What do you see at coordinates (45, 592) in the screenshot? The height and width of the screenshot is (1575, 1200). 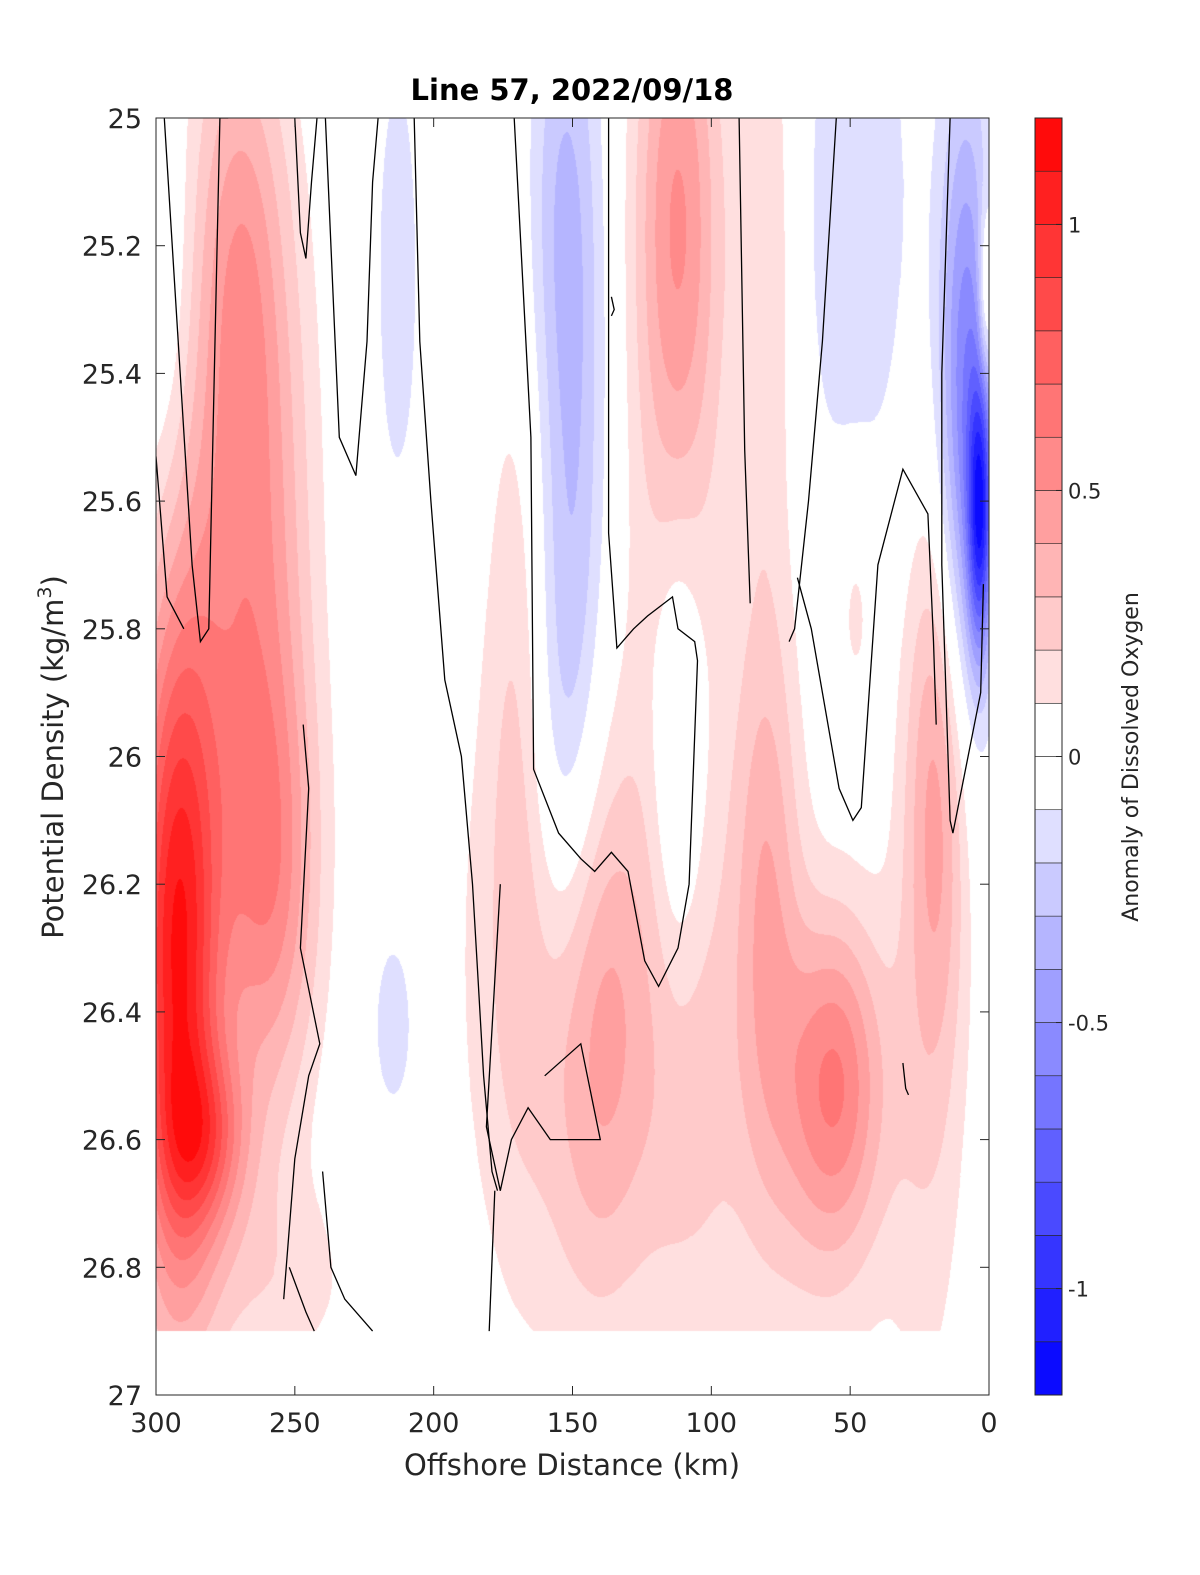 I see `y-axis-label-superscript: 3` at bounding box center [45, 592].